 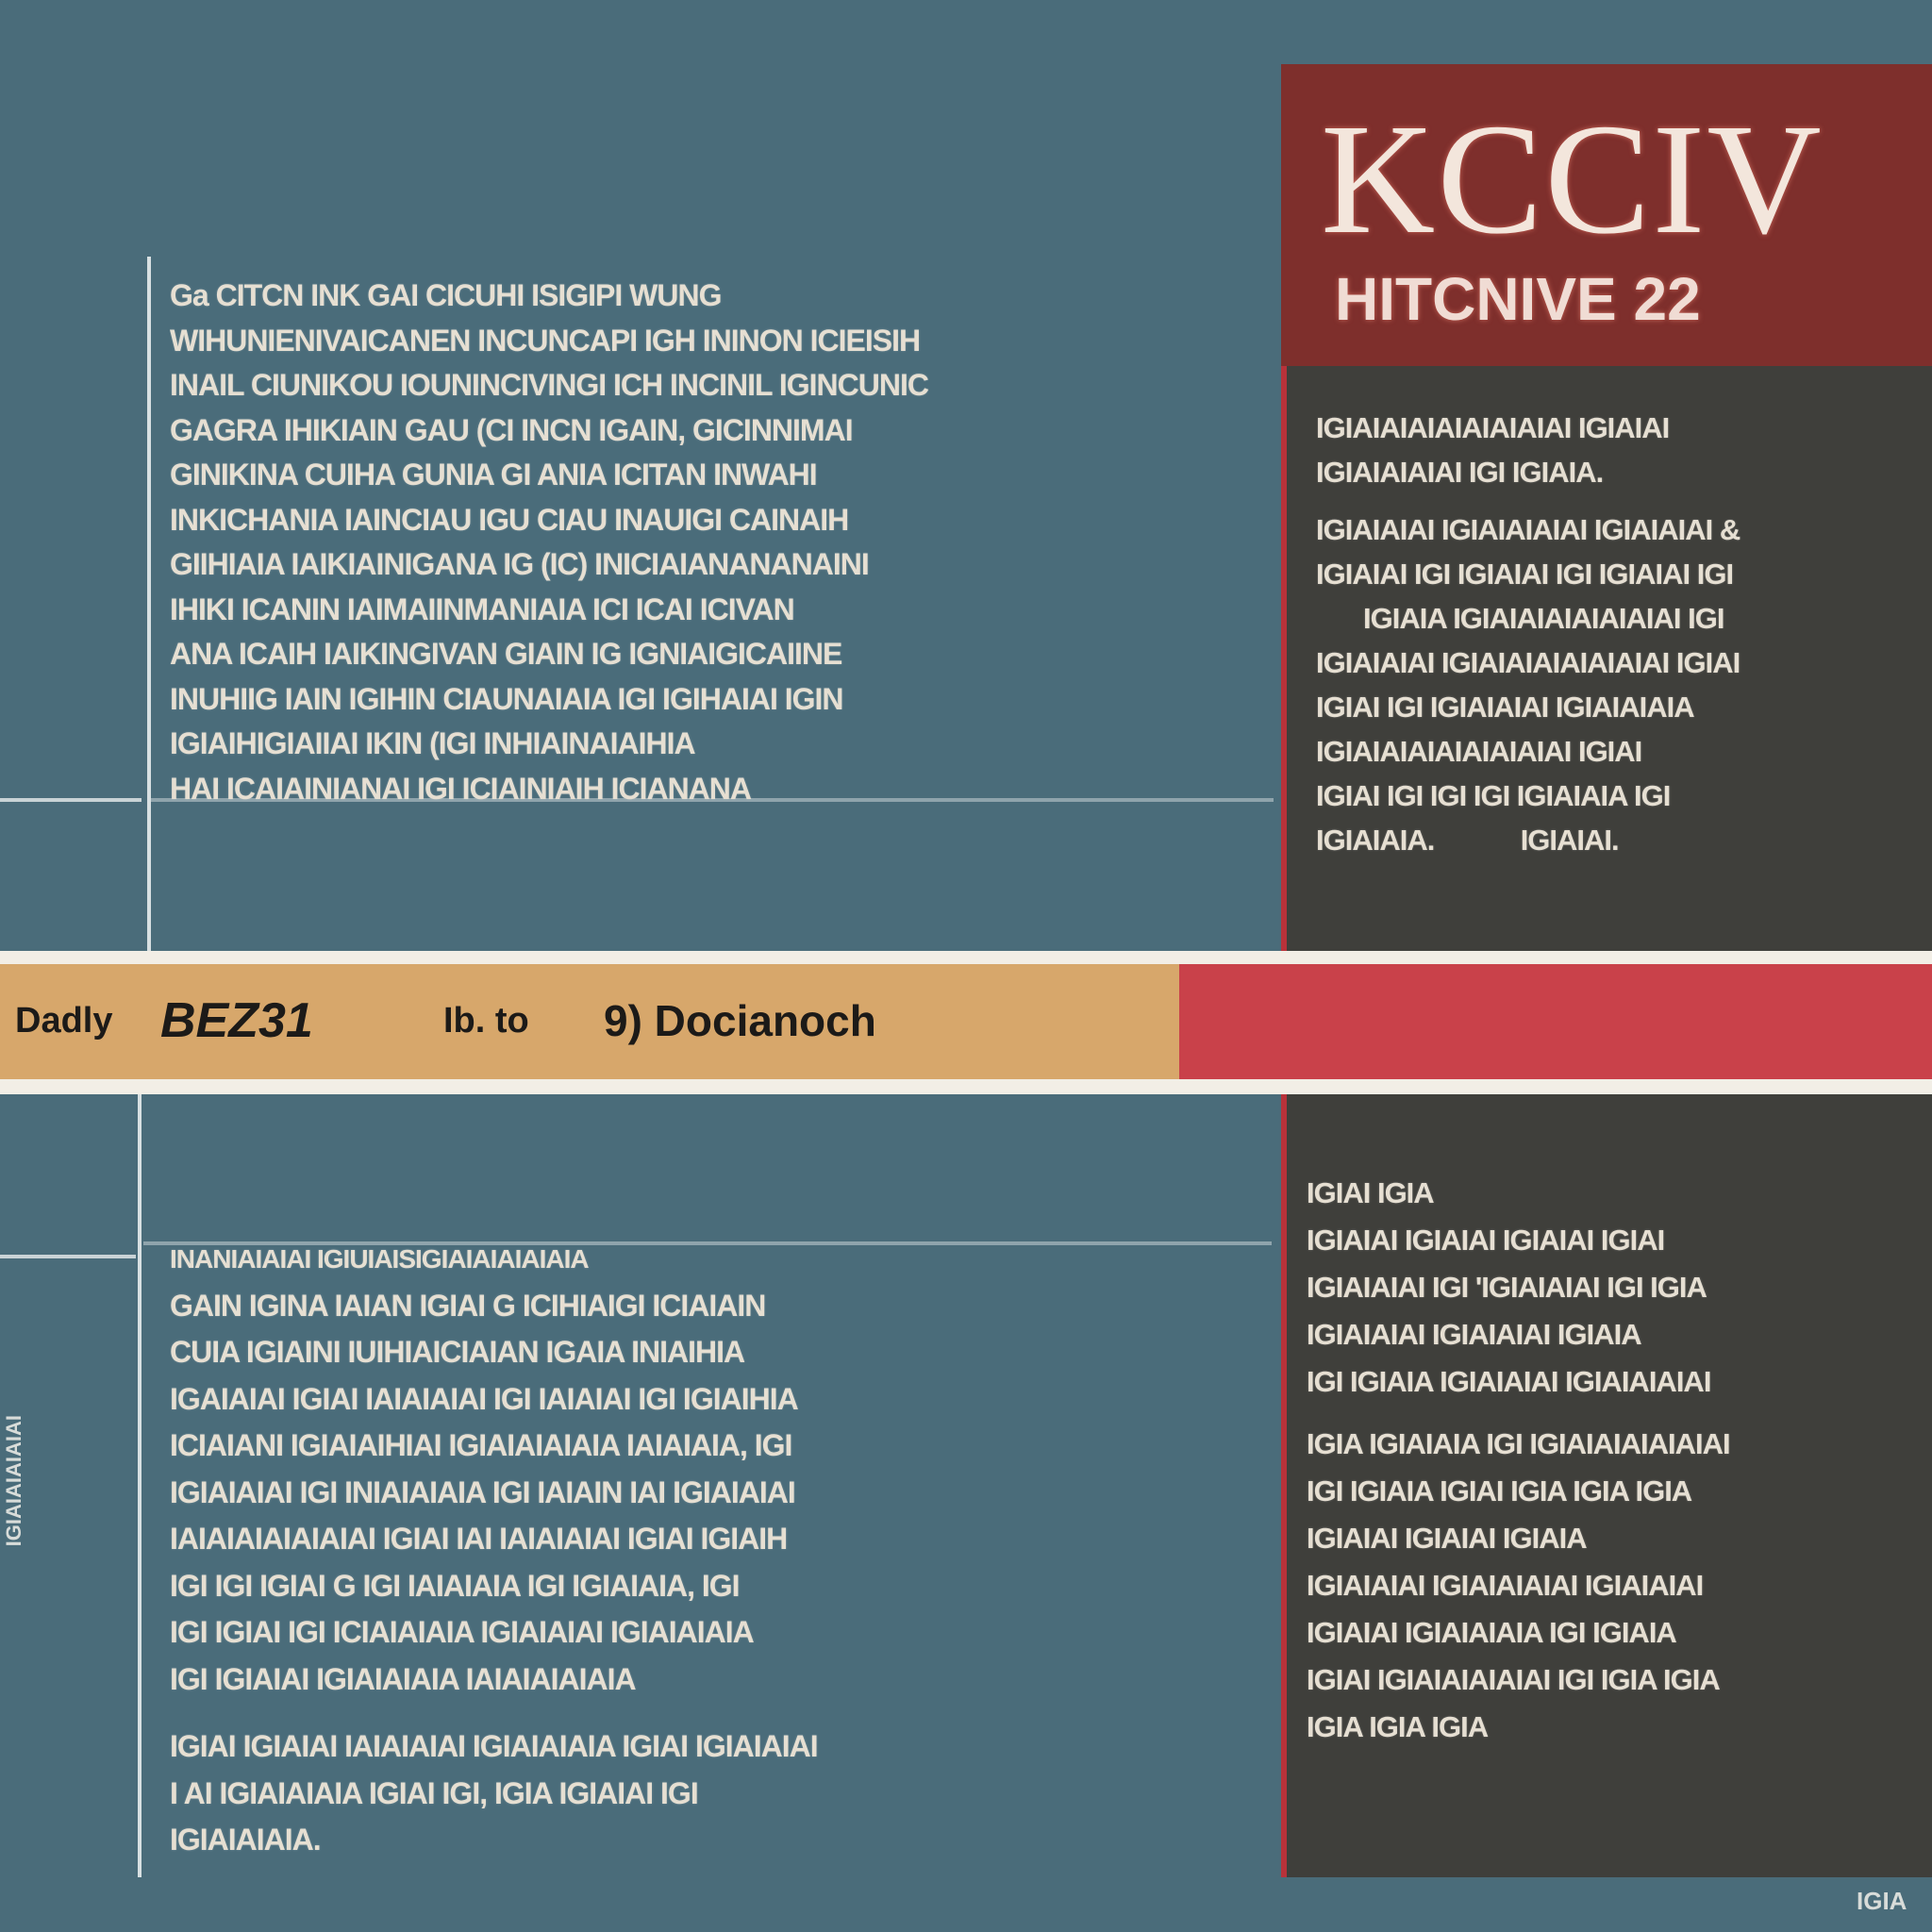 I want to click on band-label-a: Dadly, so click(x=64, y=1021).